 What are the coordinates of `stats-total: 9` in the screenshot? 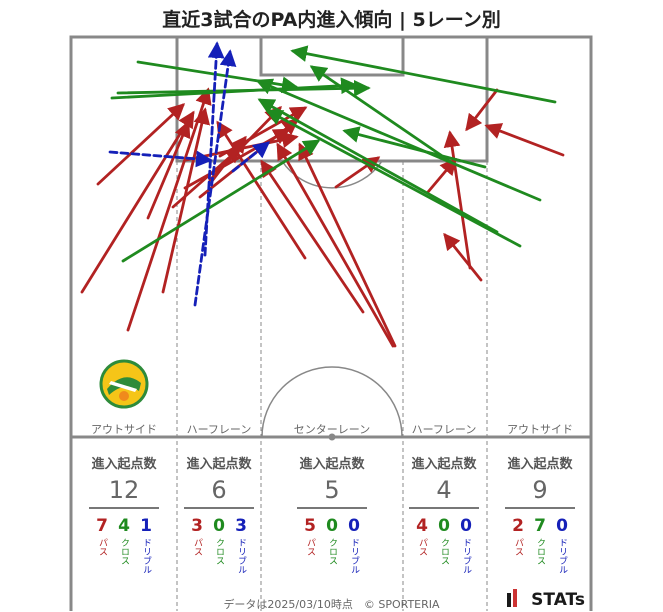 It's located at (540, 490).